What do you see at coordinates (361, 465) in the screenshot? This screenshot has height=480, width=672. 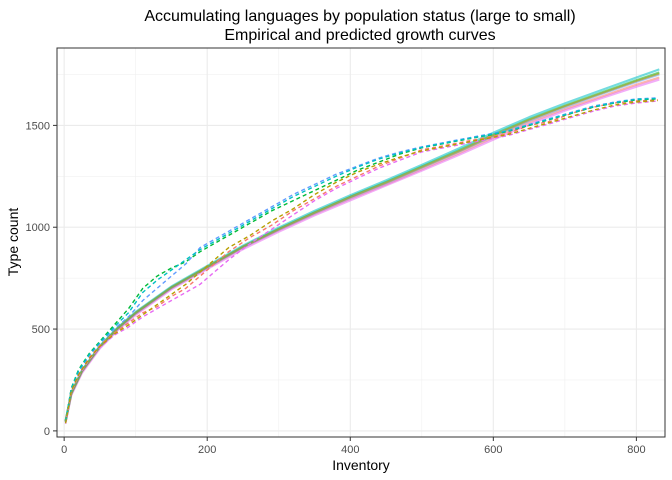 I see `x-axis-title: Inventory` at bounding box center [361, 465].